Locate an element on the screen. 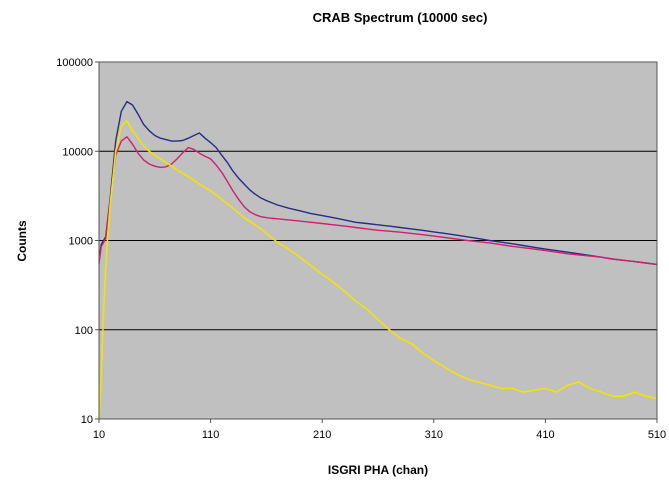  y-tick-label: 10 is located at coordinates (87, 420).